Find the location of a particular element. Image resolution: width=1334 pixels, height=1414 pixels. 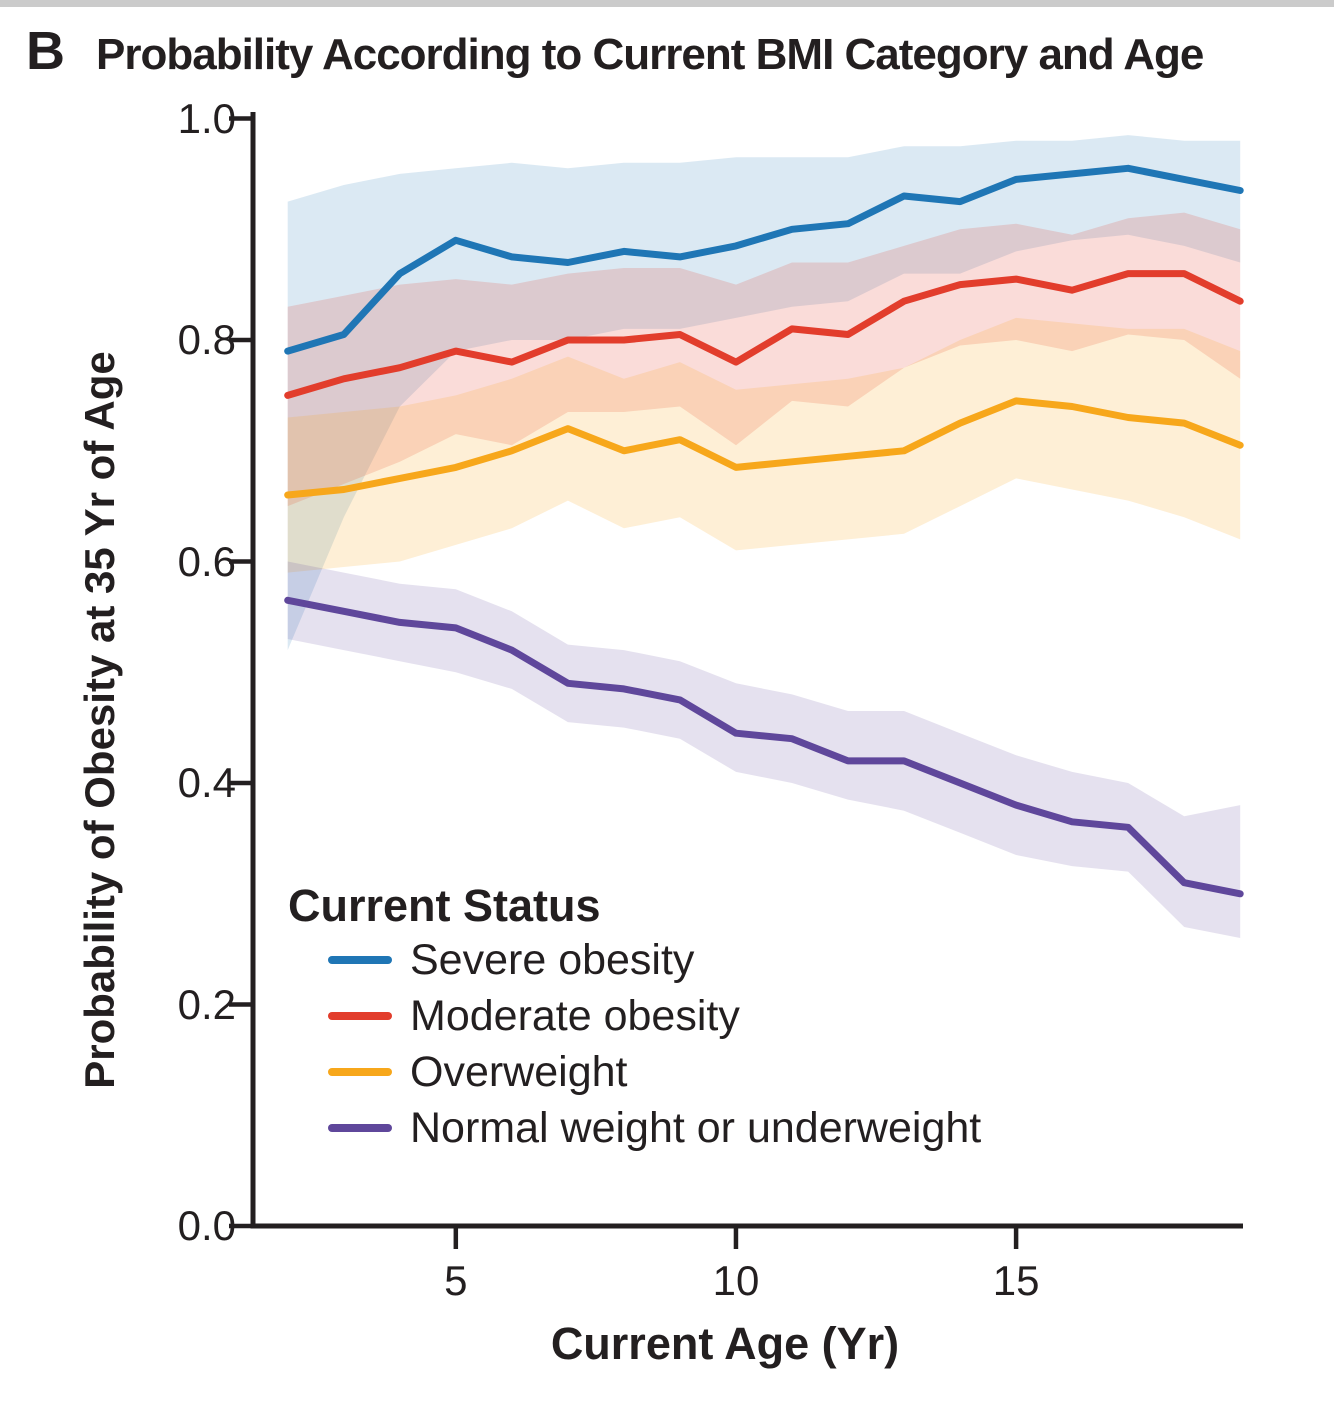

x-axis-title: Current Age (Yr) is located at coordinates (725, 1343).